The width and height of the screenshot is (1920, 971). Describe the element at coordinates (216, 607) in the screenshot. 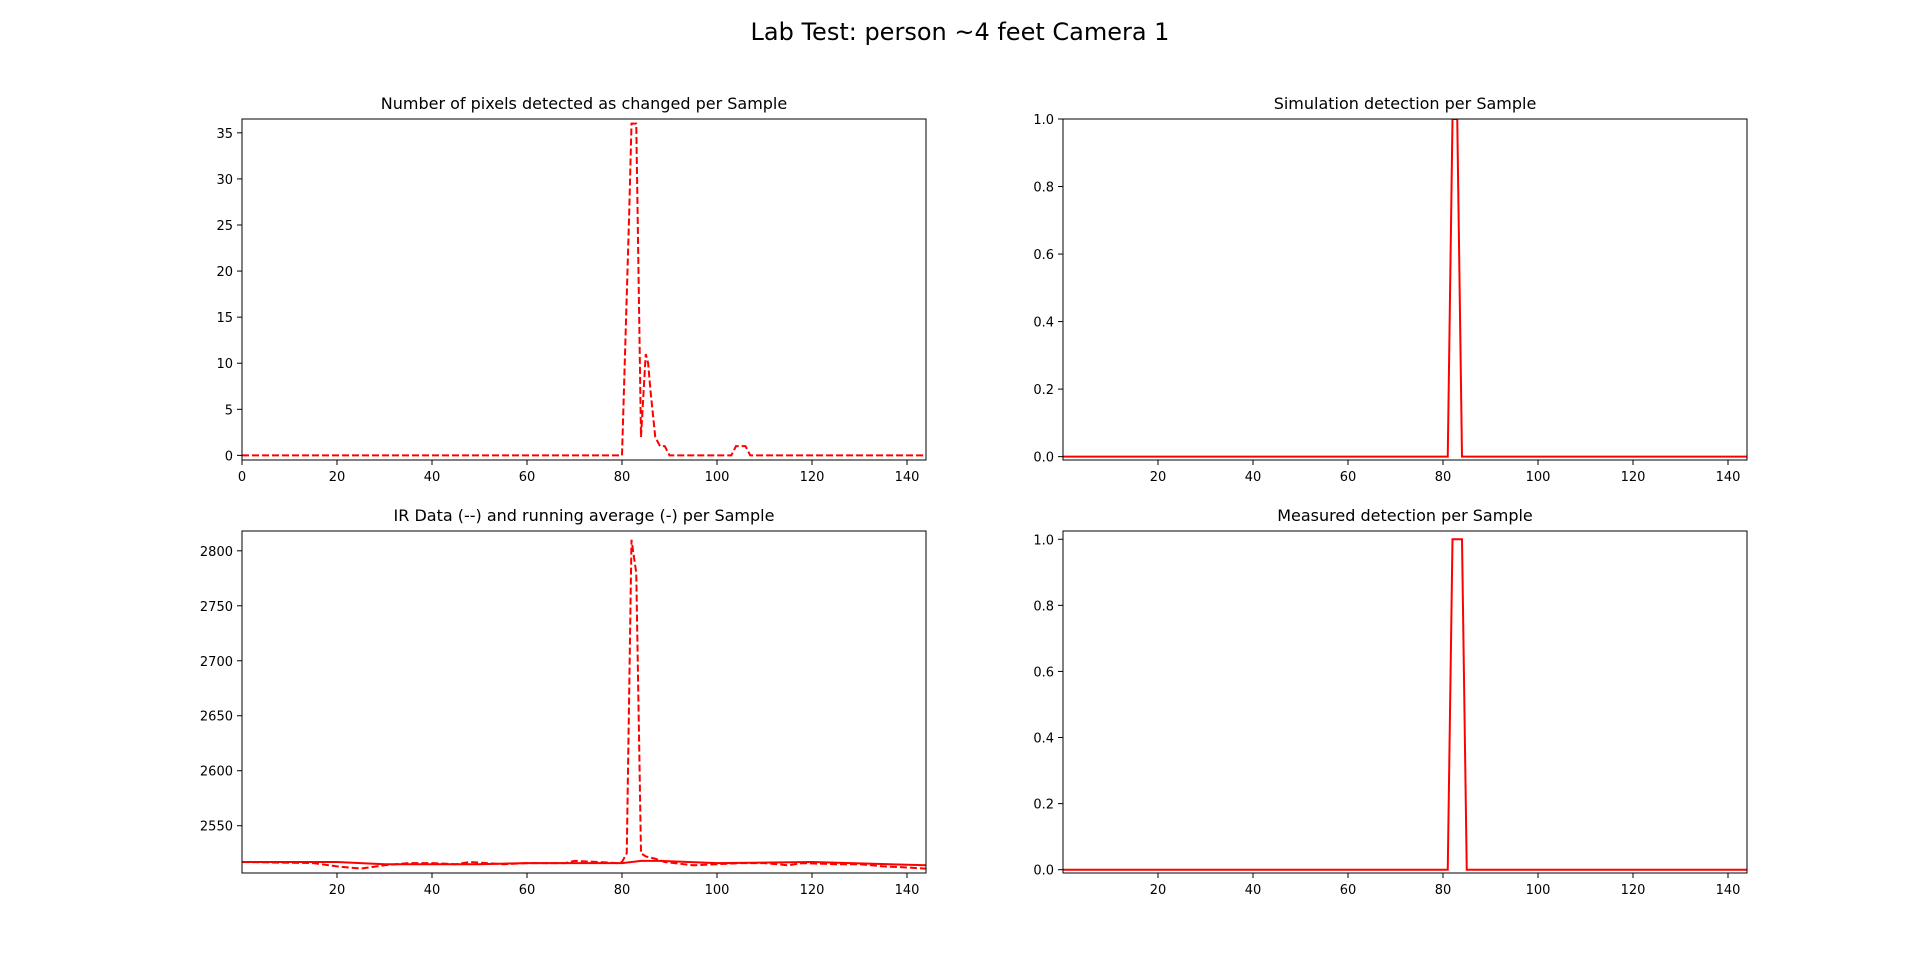

I see `y-tick-label: 2750` at that location.